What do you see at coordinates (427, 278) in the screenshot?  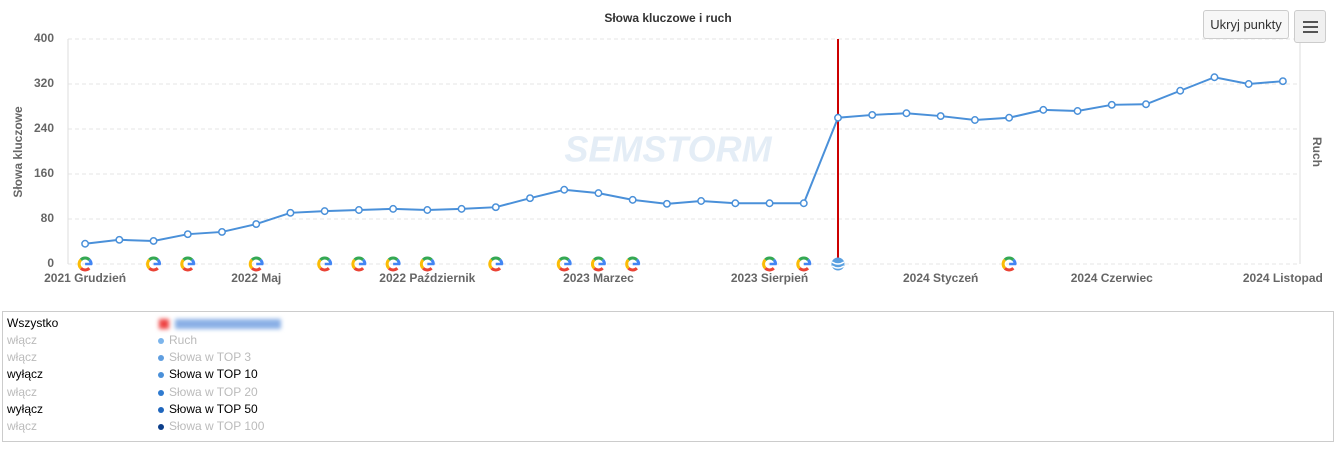 I see `x-tick-label: 2022 Październik` at bounding box center [427, 278].